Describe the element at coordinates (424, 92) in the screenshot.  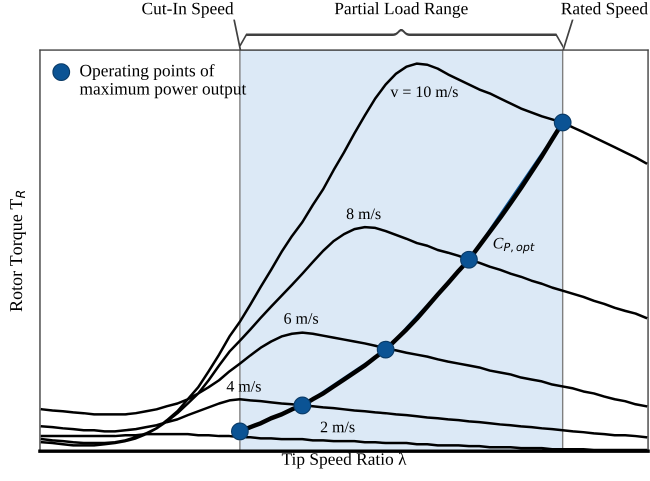
I see `series-label: v = 10 m/s` at that location.